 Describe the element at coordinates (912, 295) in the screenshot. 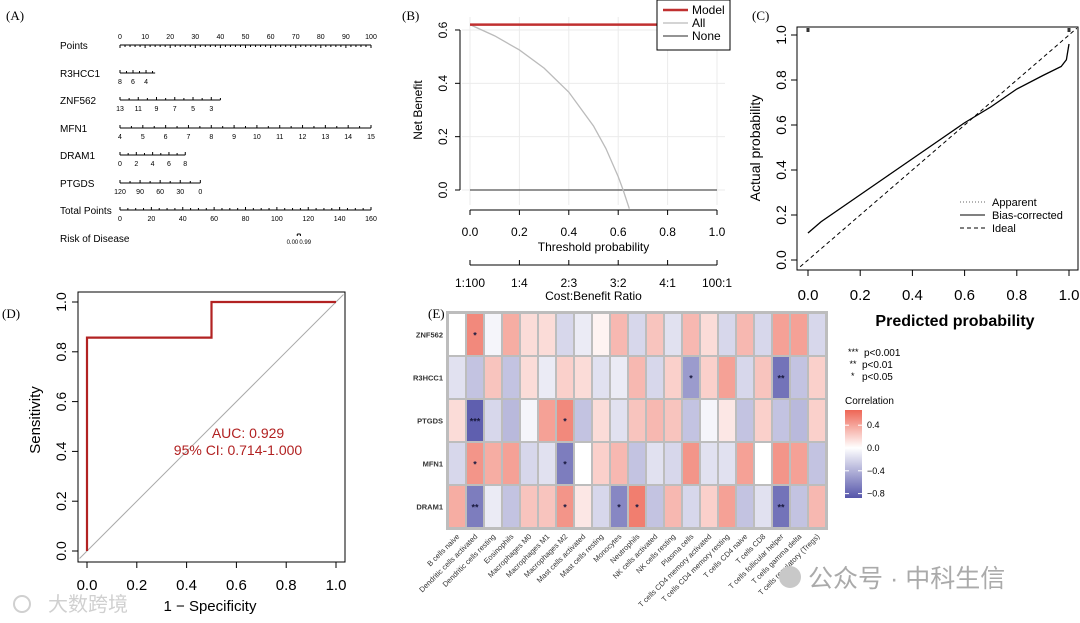

I see `x-tick-label: 0.4` at that location.